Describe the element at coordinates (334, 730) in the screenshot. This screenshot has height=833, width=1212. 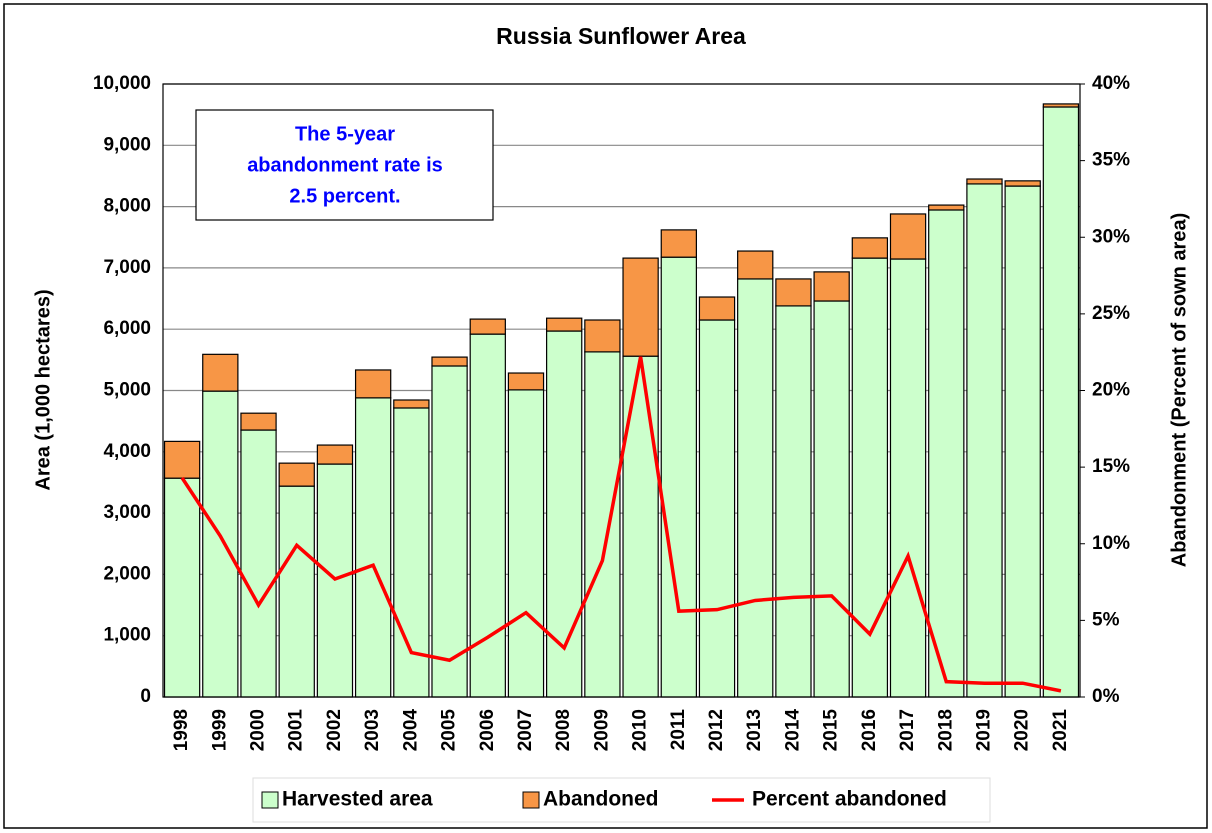
I see `x-tick-label: 2002` at that location.